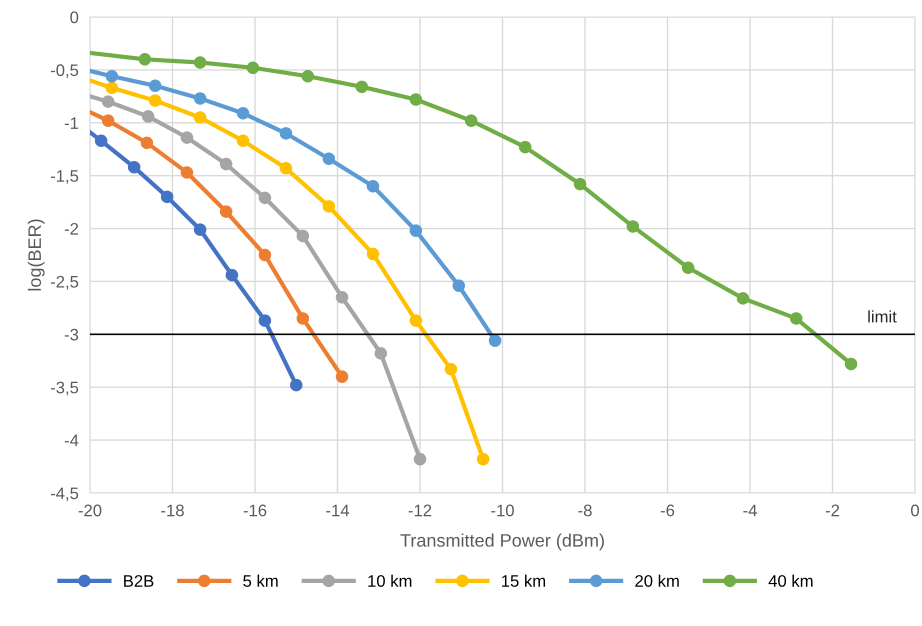 The image size is (922, 626). What do you see at coordinates (64, 389) in the screenshot?
I see `y-tick-label: -3,5` at bounding box center [64, 389].